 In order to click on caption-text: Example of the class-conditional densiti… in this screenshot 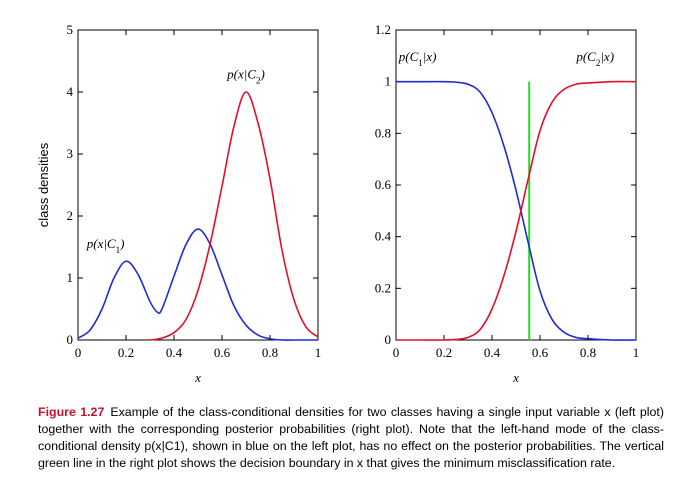, I will do `click(351, 437)`.